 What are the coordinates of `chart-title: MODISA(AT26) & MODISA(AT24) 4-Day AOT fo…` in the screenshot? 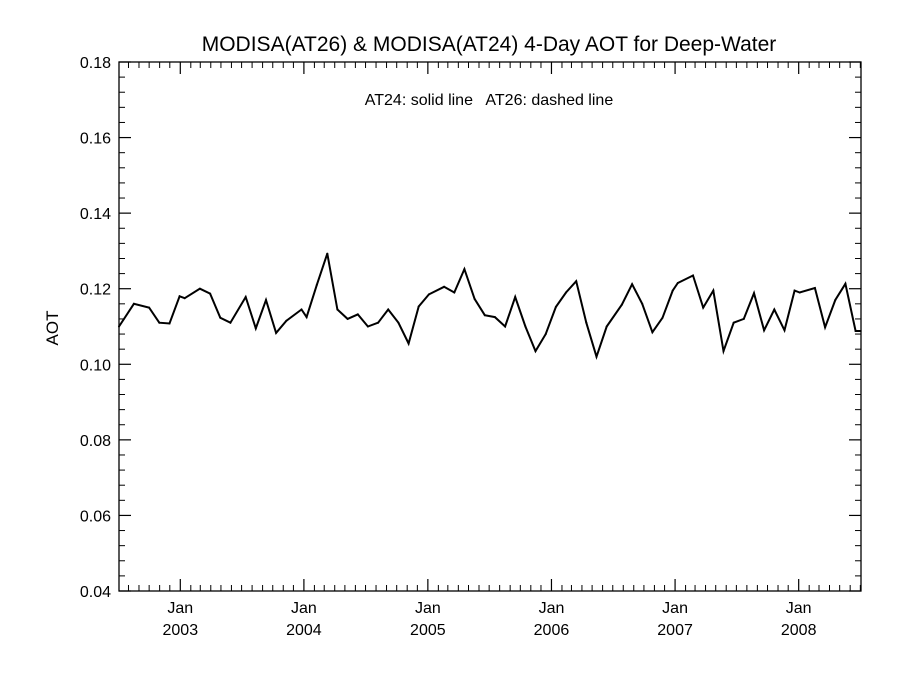 It's located at (489, 44).